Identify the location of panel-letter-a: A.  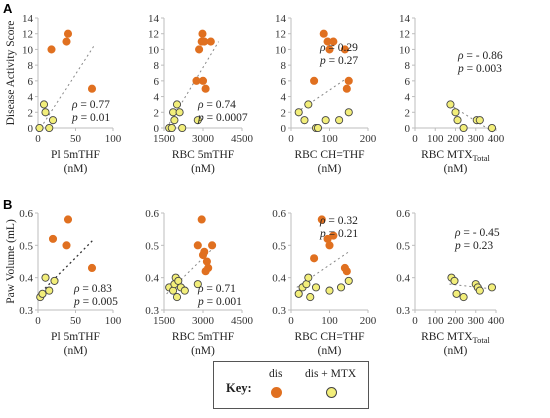
(8, 8).